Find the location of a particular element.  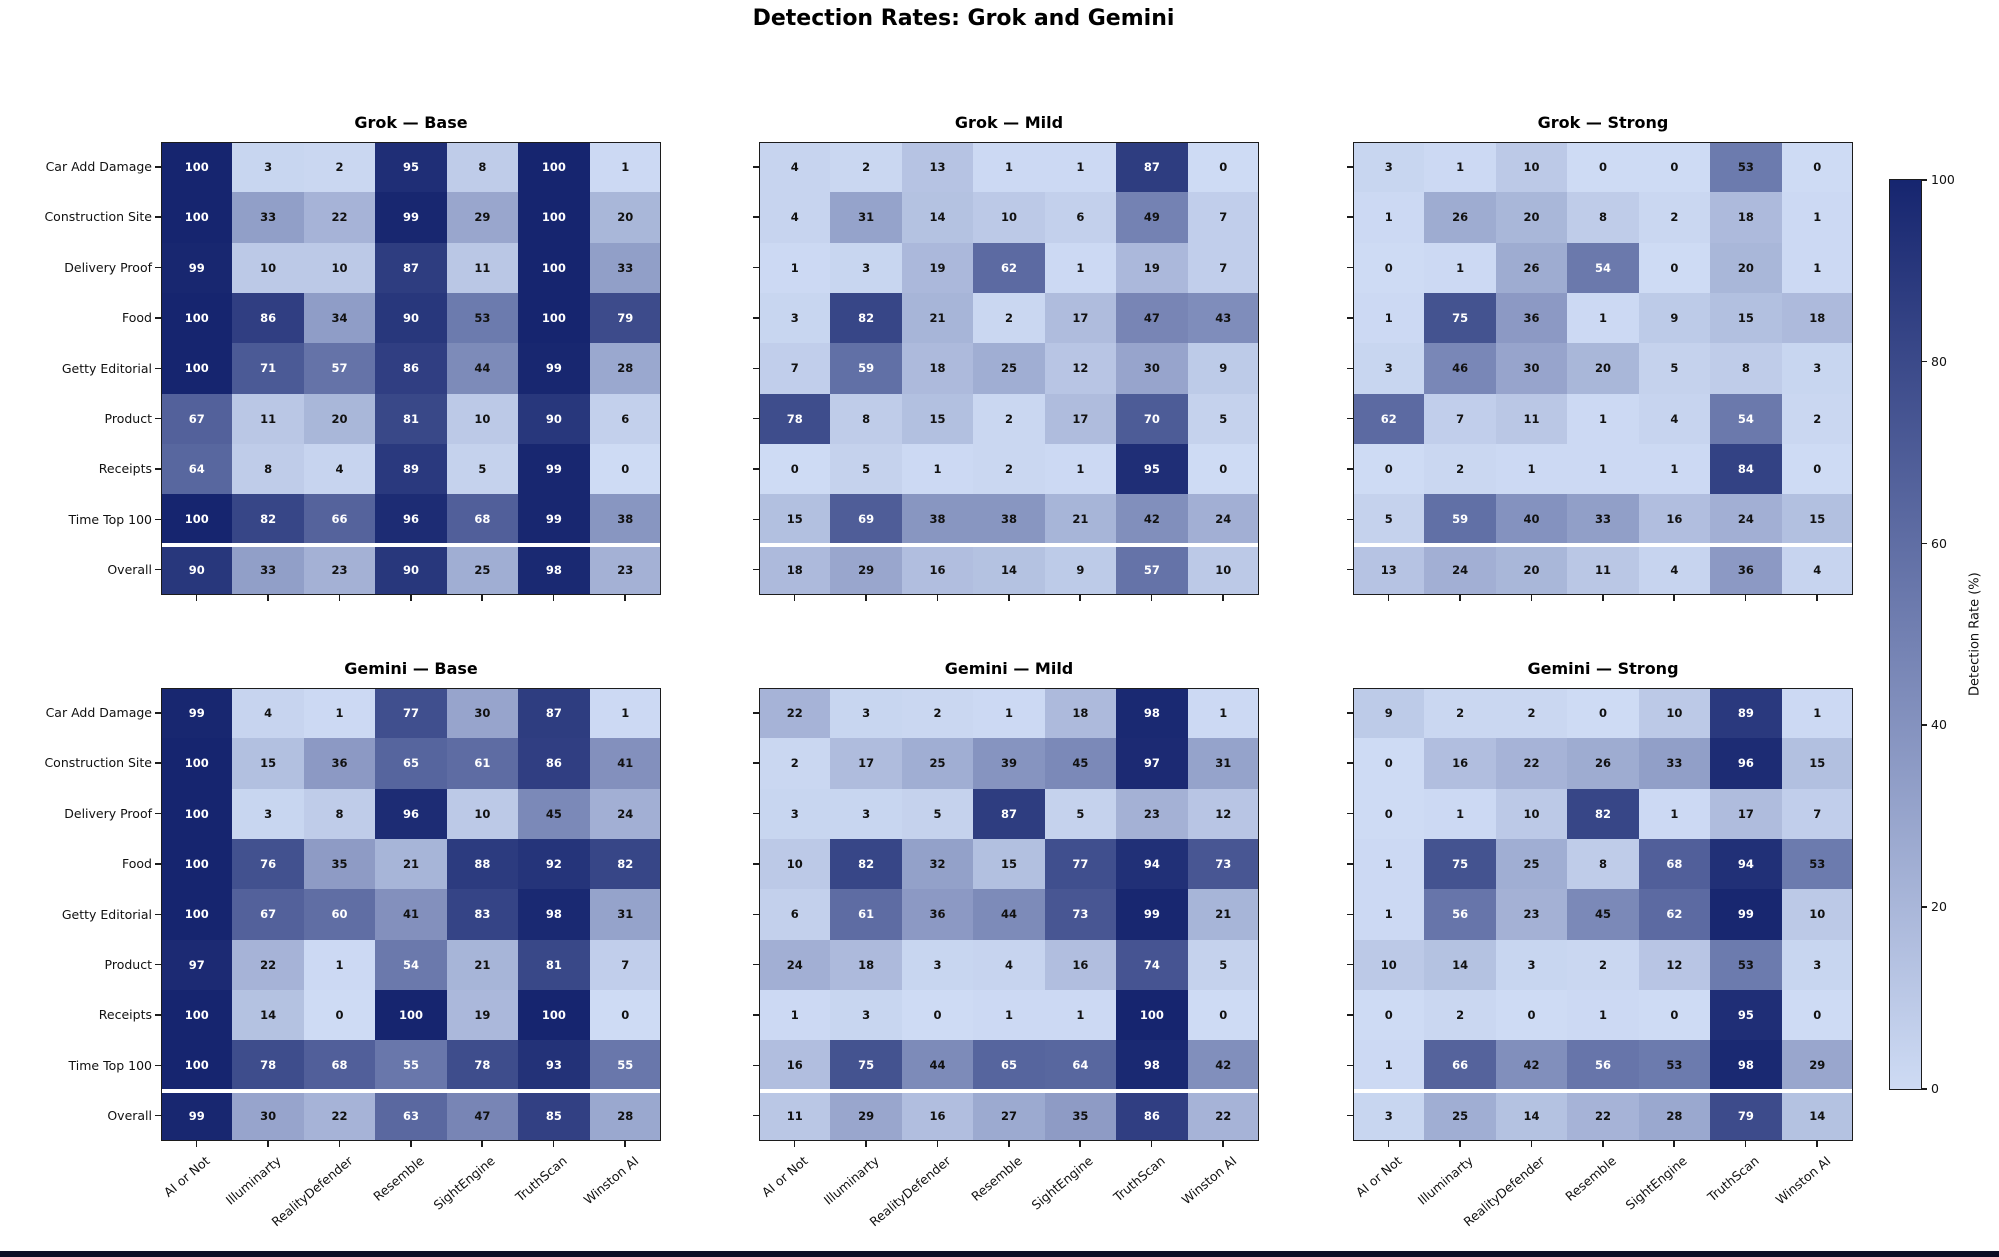

heatmap-cell: 86 is located at coordinates (554, 763).